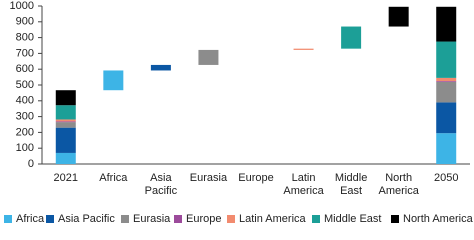 The image size is (474, 240). I want to click on legend-item: Middle East, so click(346, 219).